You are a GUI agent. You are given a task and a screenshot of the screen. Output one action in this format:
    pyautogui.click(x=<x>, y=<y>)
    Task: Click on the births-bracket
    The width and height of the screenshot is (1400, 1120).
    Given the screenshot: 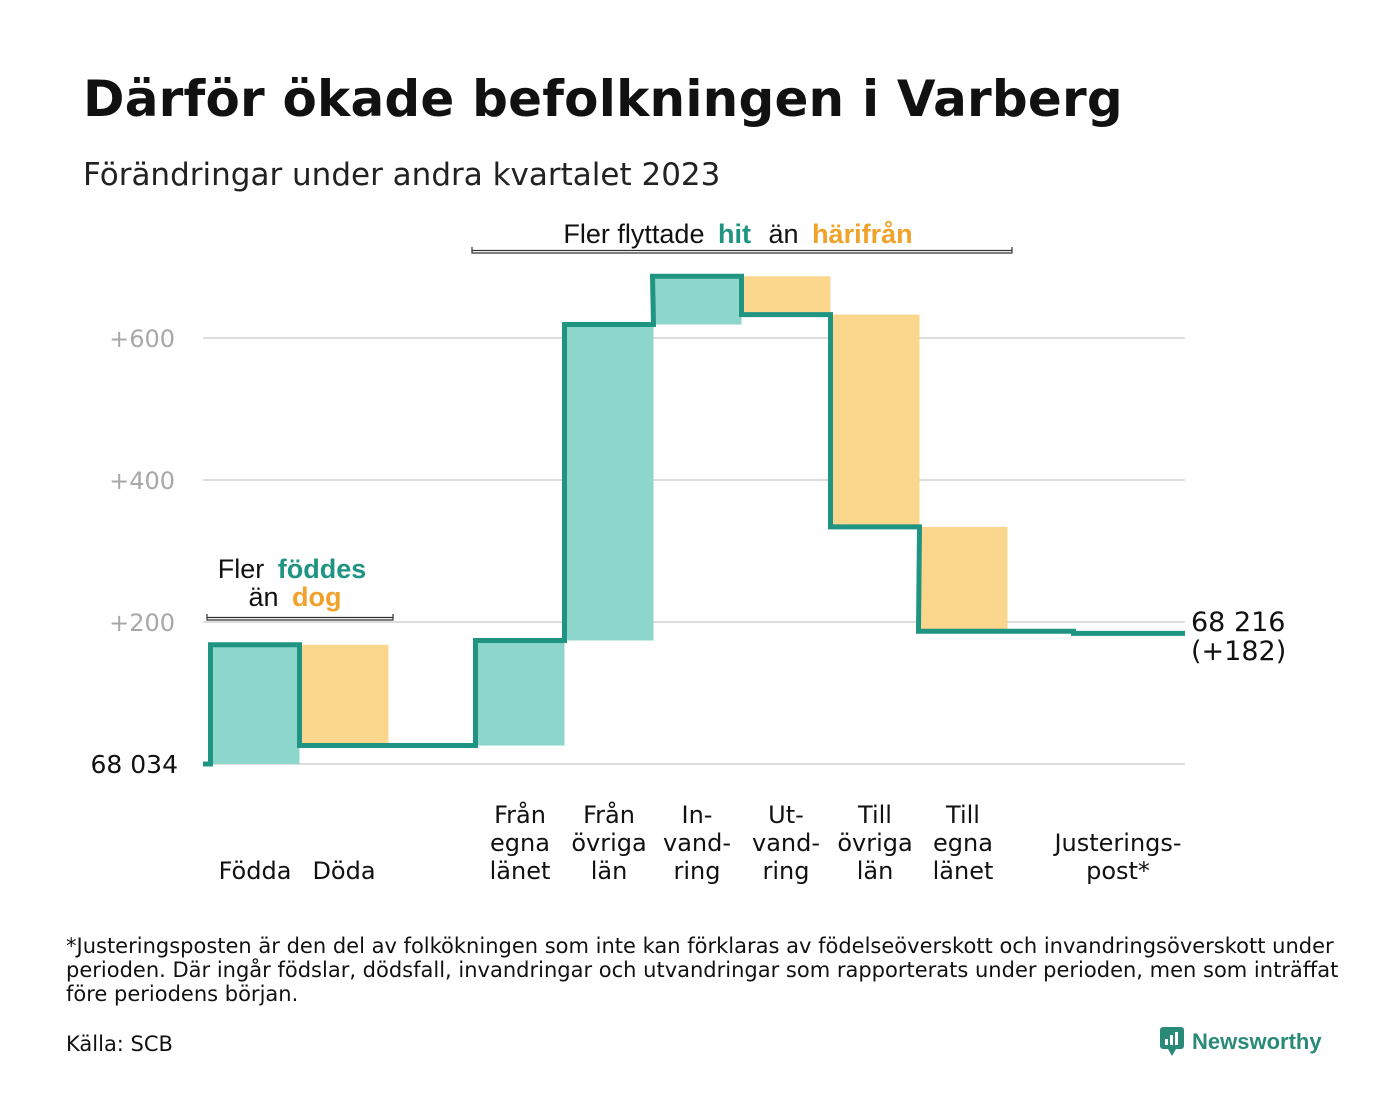 What is the action you would take?
    pyautogui.click(x=300, y=617)
    